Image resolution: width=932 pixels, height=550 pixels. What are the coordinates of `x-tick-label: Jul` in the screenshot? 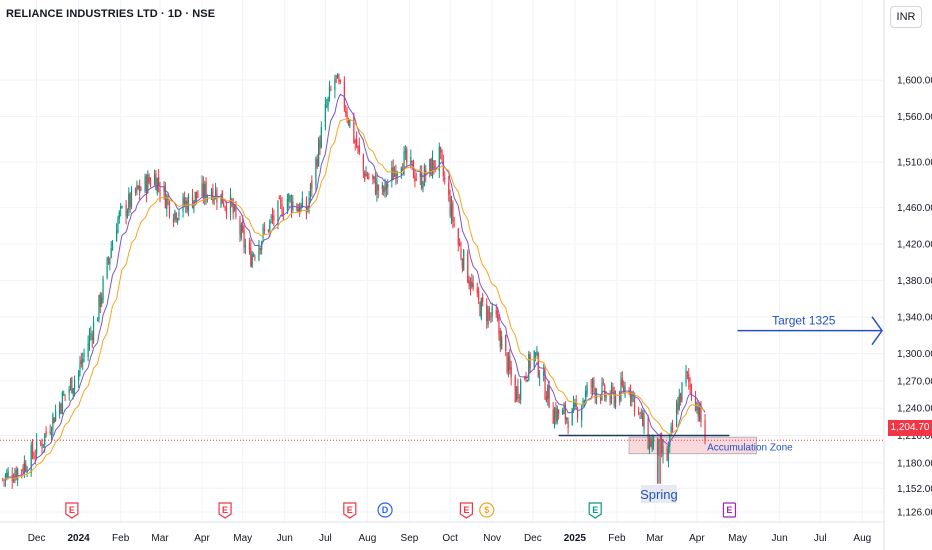 It's located at (325, 538).